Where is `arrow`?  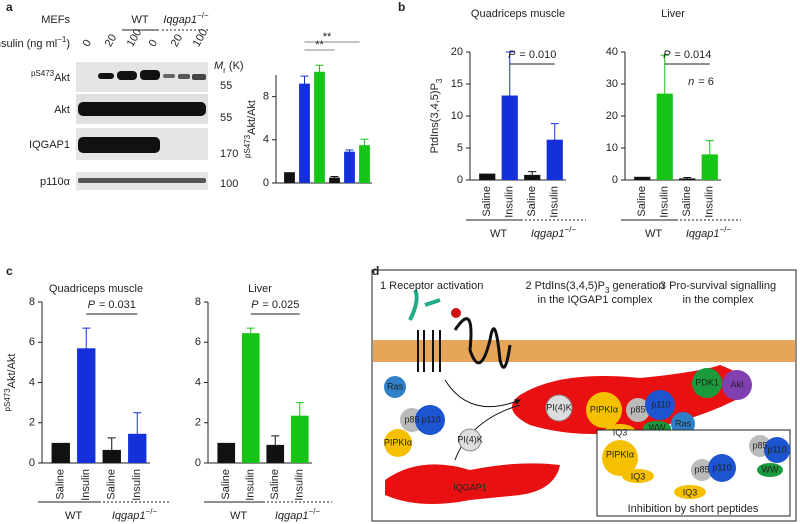 arrow is located at coordinates (487, 432).